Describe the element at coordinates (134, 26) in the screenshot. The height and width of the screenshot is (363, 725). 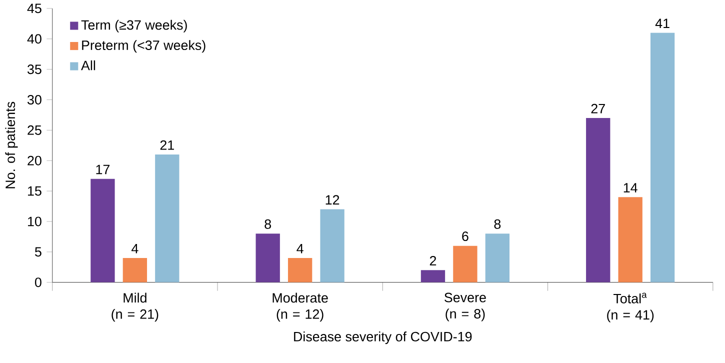
I see `legend-label: Term (≥37 weeks)` at that location.